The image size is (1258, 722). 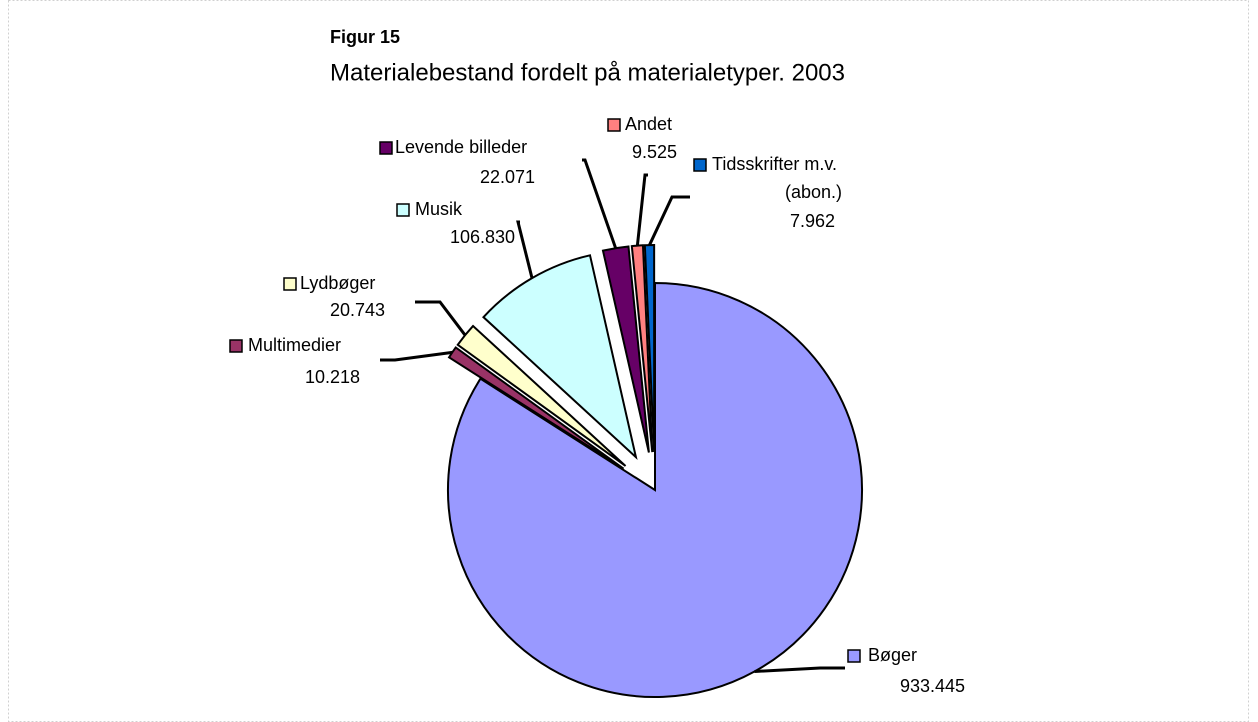 What do you see at coordinates (892, 655) in the screenshot?
I see `slice-label: Bøger` at bounding box center [892, 655].